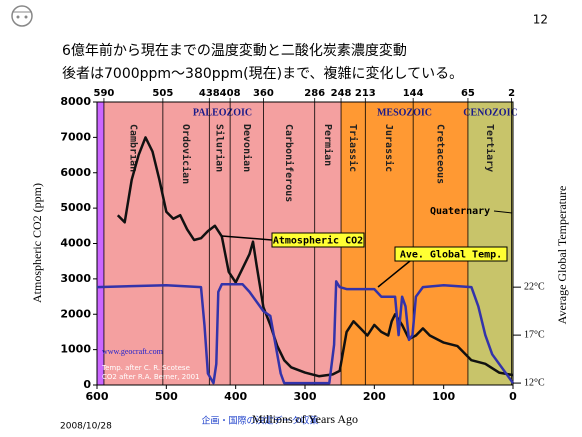 The height and width of the screenshot is (437, 582). What do you see at coordinates (230, 93) in the screenshot?
I see `boundary-label: 408` at bounding box center [230, 93].